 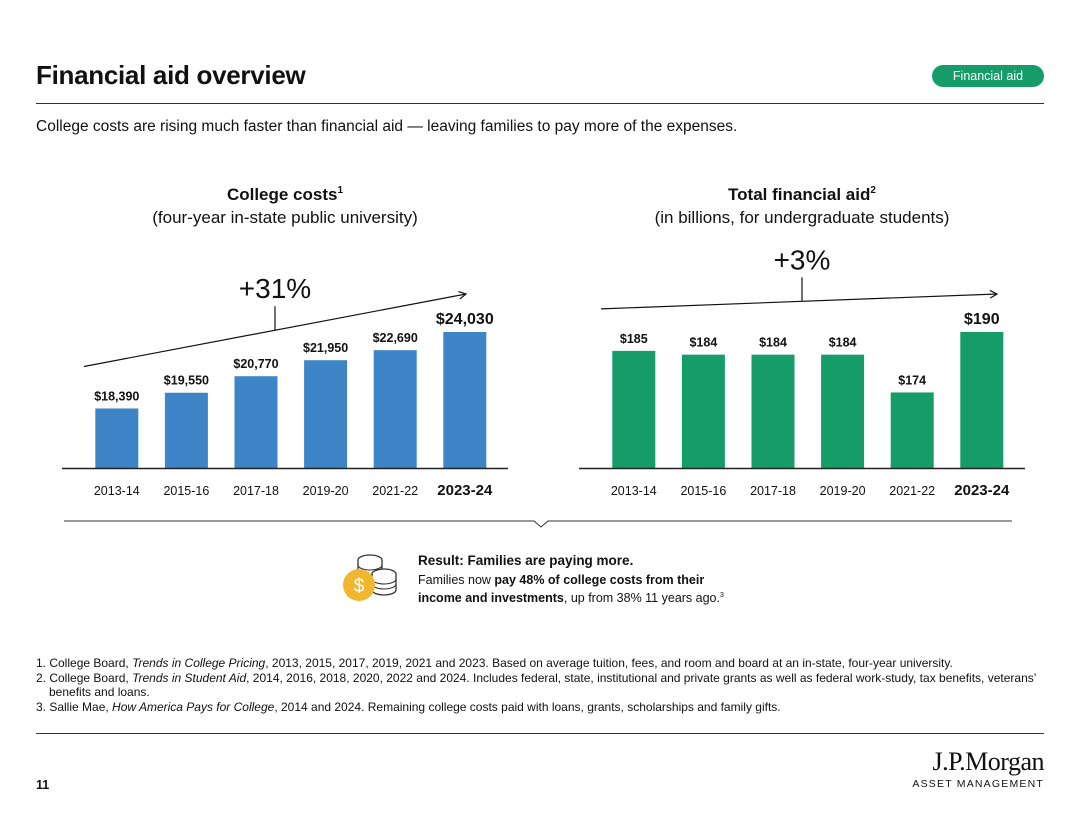 What do you see at coordinates (43, 785) in the screenshot?
I see `page-number: 11` at bounding box center [43, 785].